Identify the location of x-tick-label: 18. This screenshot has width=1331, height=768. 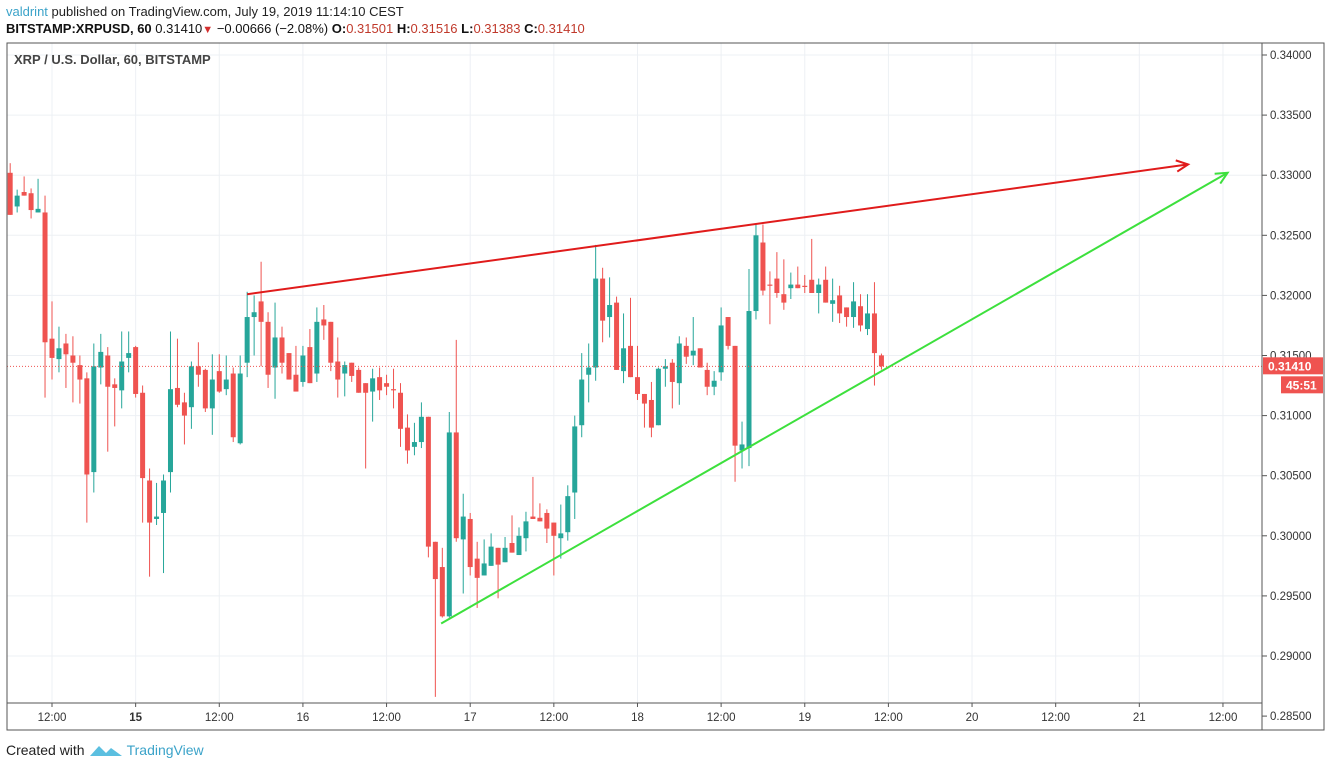
(637, 718).